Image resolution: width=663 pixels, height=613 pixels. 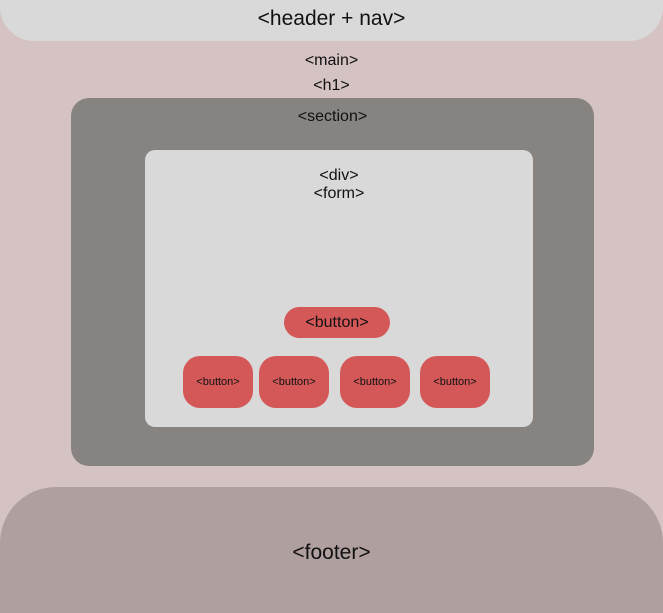 I want to click on row-button-4: <button>, so click(x=455, y=382).